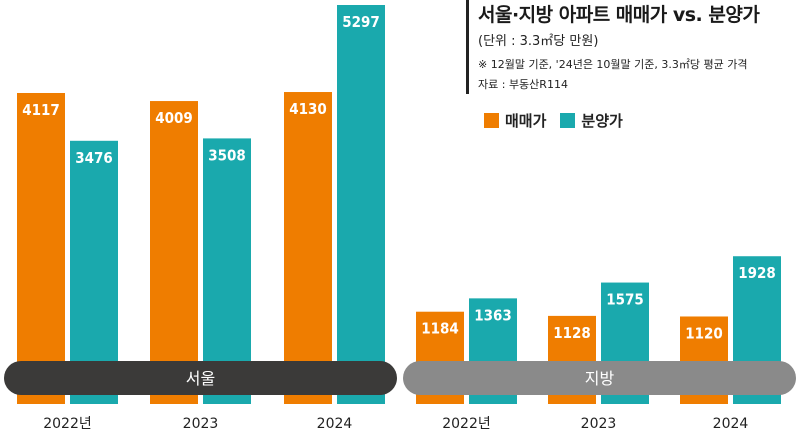 The image size is (800, 434). I want to click on bar-seoul-2-sale, so click(308, 248).